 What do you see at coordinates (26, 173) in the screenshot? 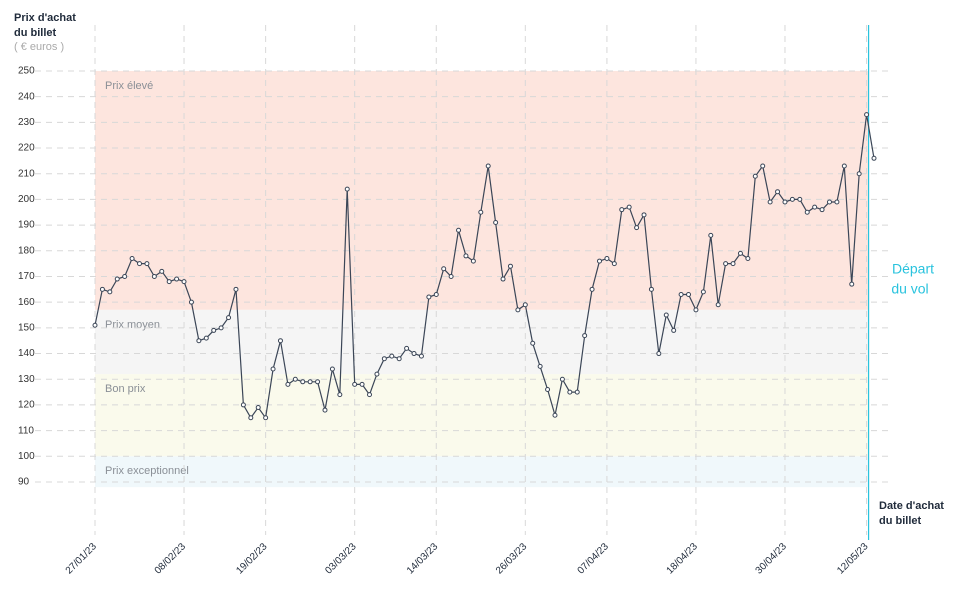
I see `y-tick-label: 210` at bounding box center [26, 173].